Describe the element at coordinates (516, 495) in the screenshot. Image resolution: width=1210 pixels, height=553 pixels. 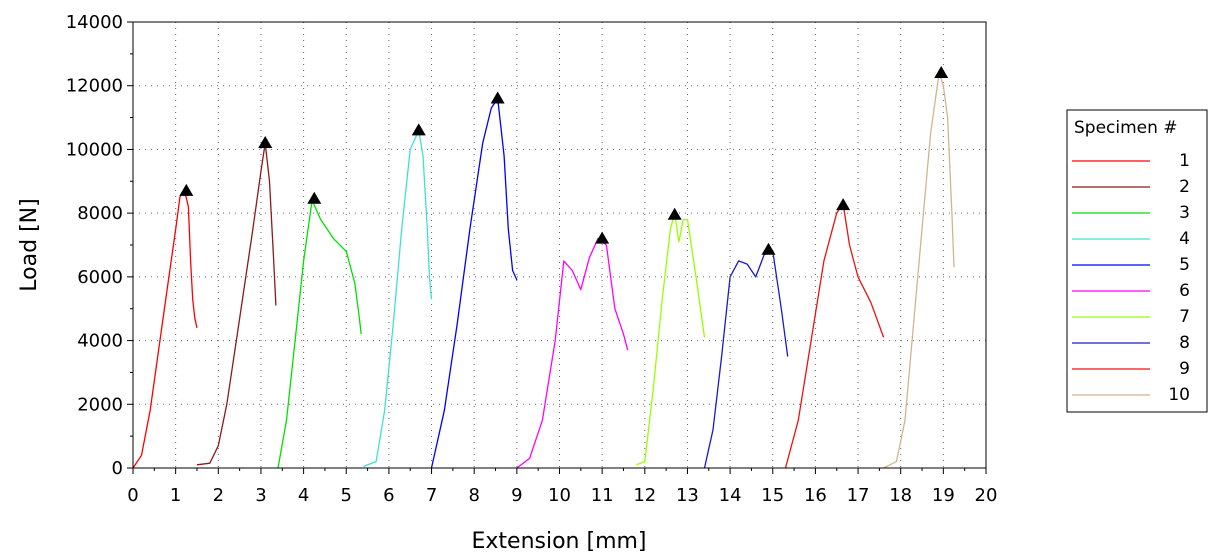
I see `x-tick-label: 9` at that location.